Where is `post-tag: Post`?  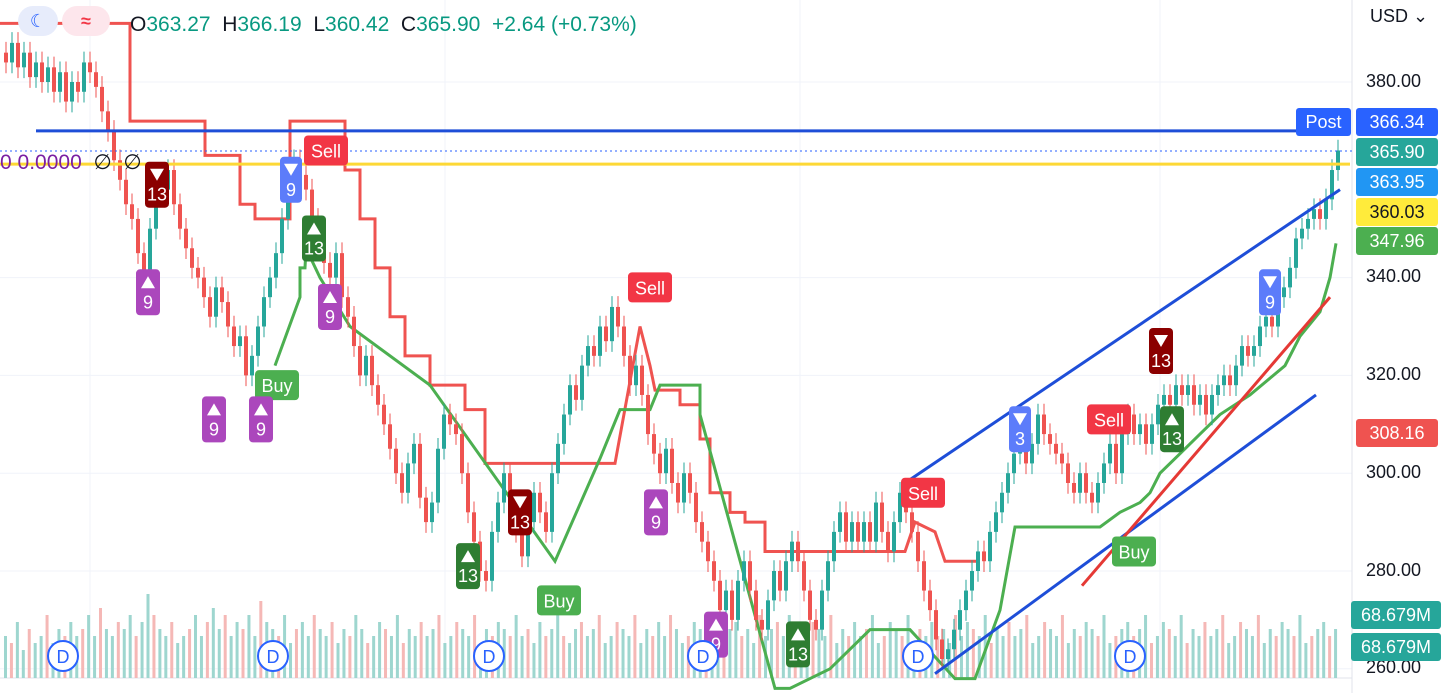
post-tag: Post is located at coordinates (1323, 122).